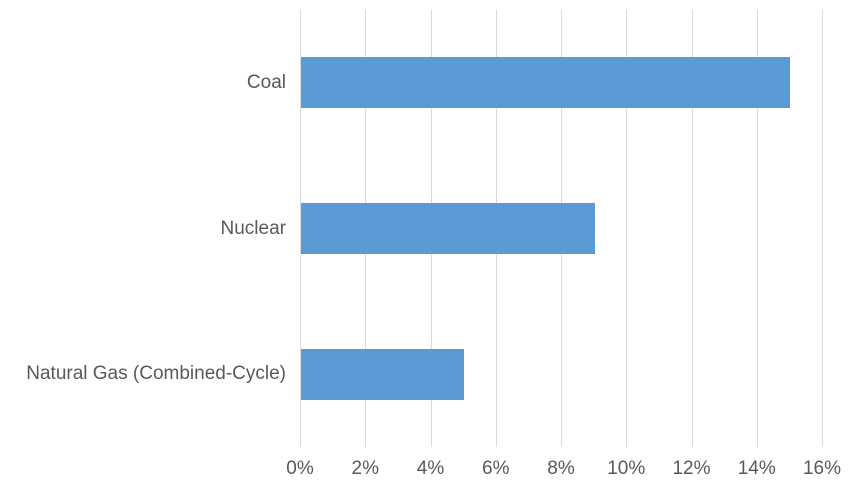 Image resolution: width=850 pixels, height=490 pixels. I want to click on x-tick-label: 8%, so click(561, 468).